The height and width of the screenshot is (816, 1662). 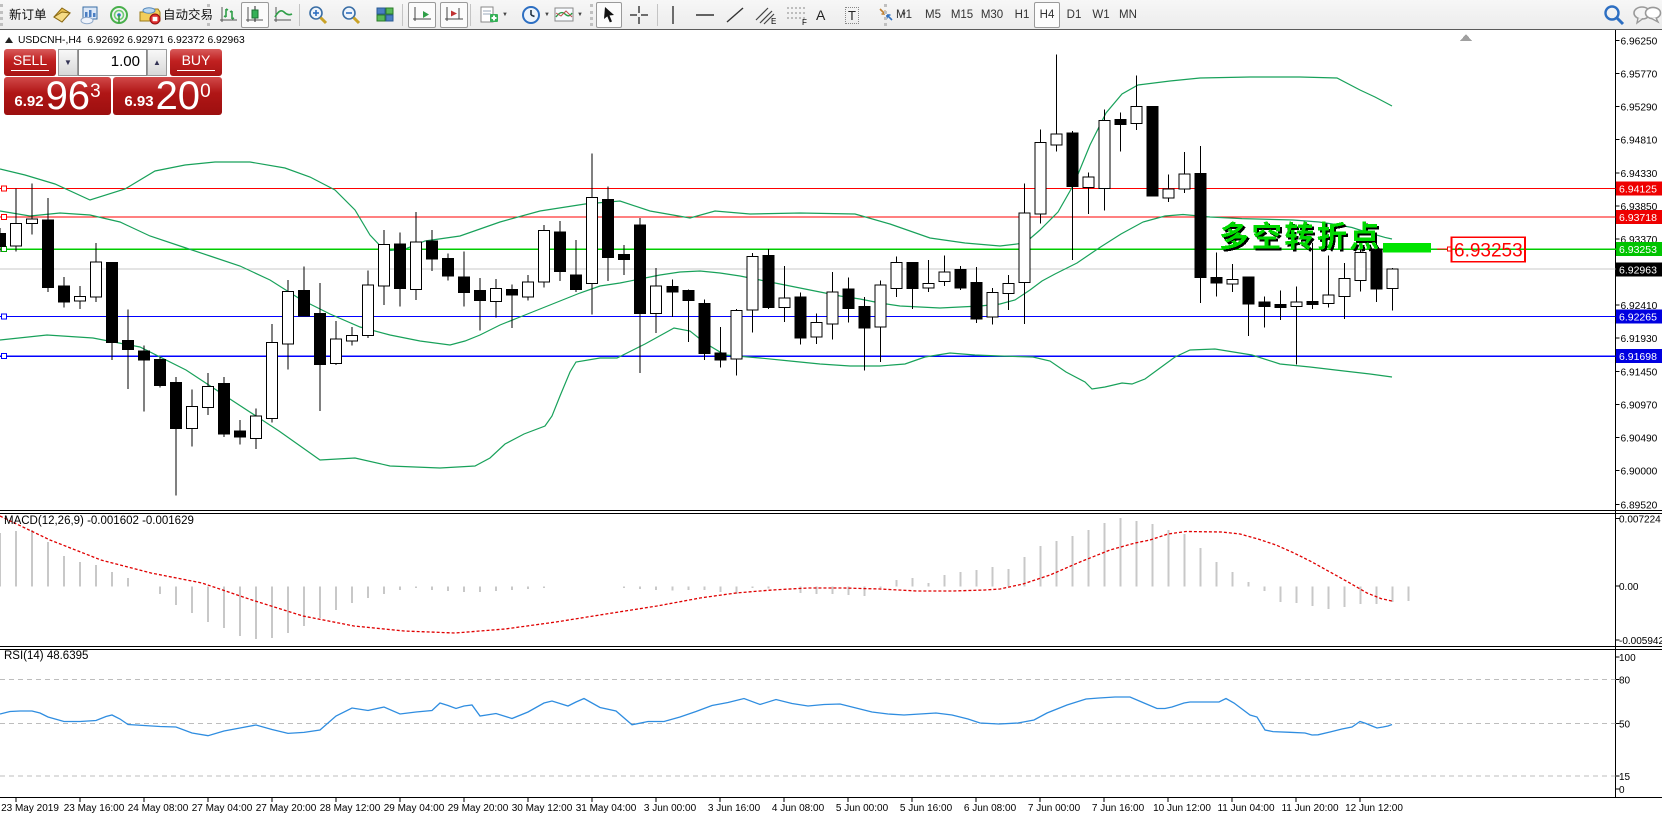 What do you see at coordinates (99, 521) in the screenshot?
I see `svg-text:MACD(12,26,9) -0.001602 -0.001: MACD(12,26,9) -0.001602 -0.001629` at bounding box center [99, 521].